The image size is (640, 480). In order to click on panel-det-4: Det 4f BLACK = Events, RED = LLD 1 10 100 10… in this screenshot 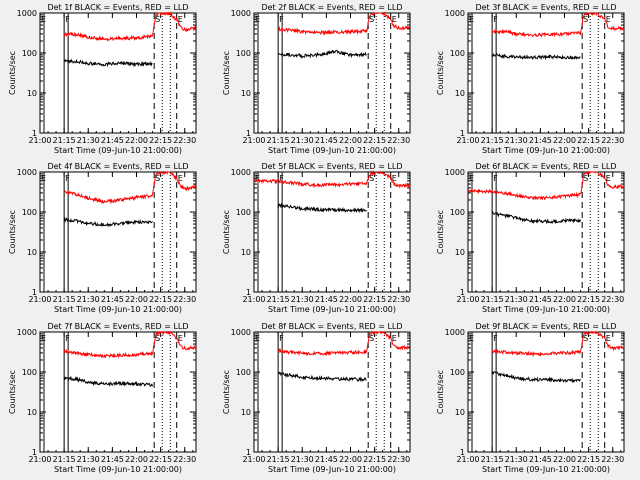, I will do `click(102, 238)`.